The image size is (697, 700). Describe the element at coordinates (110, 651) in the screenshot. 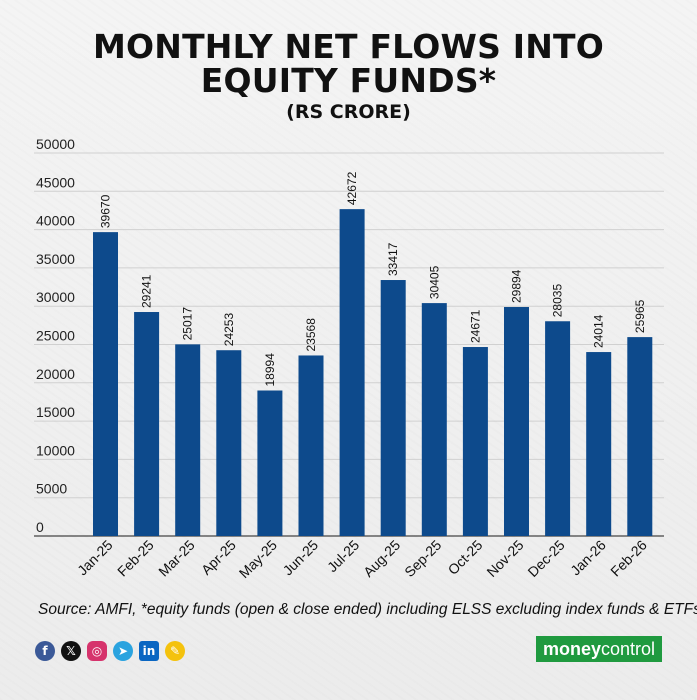

I see `social-icons: f 𝕏 ◎ ➤ in ✎` at that location.